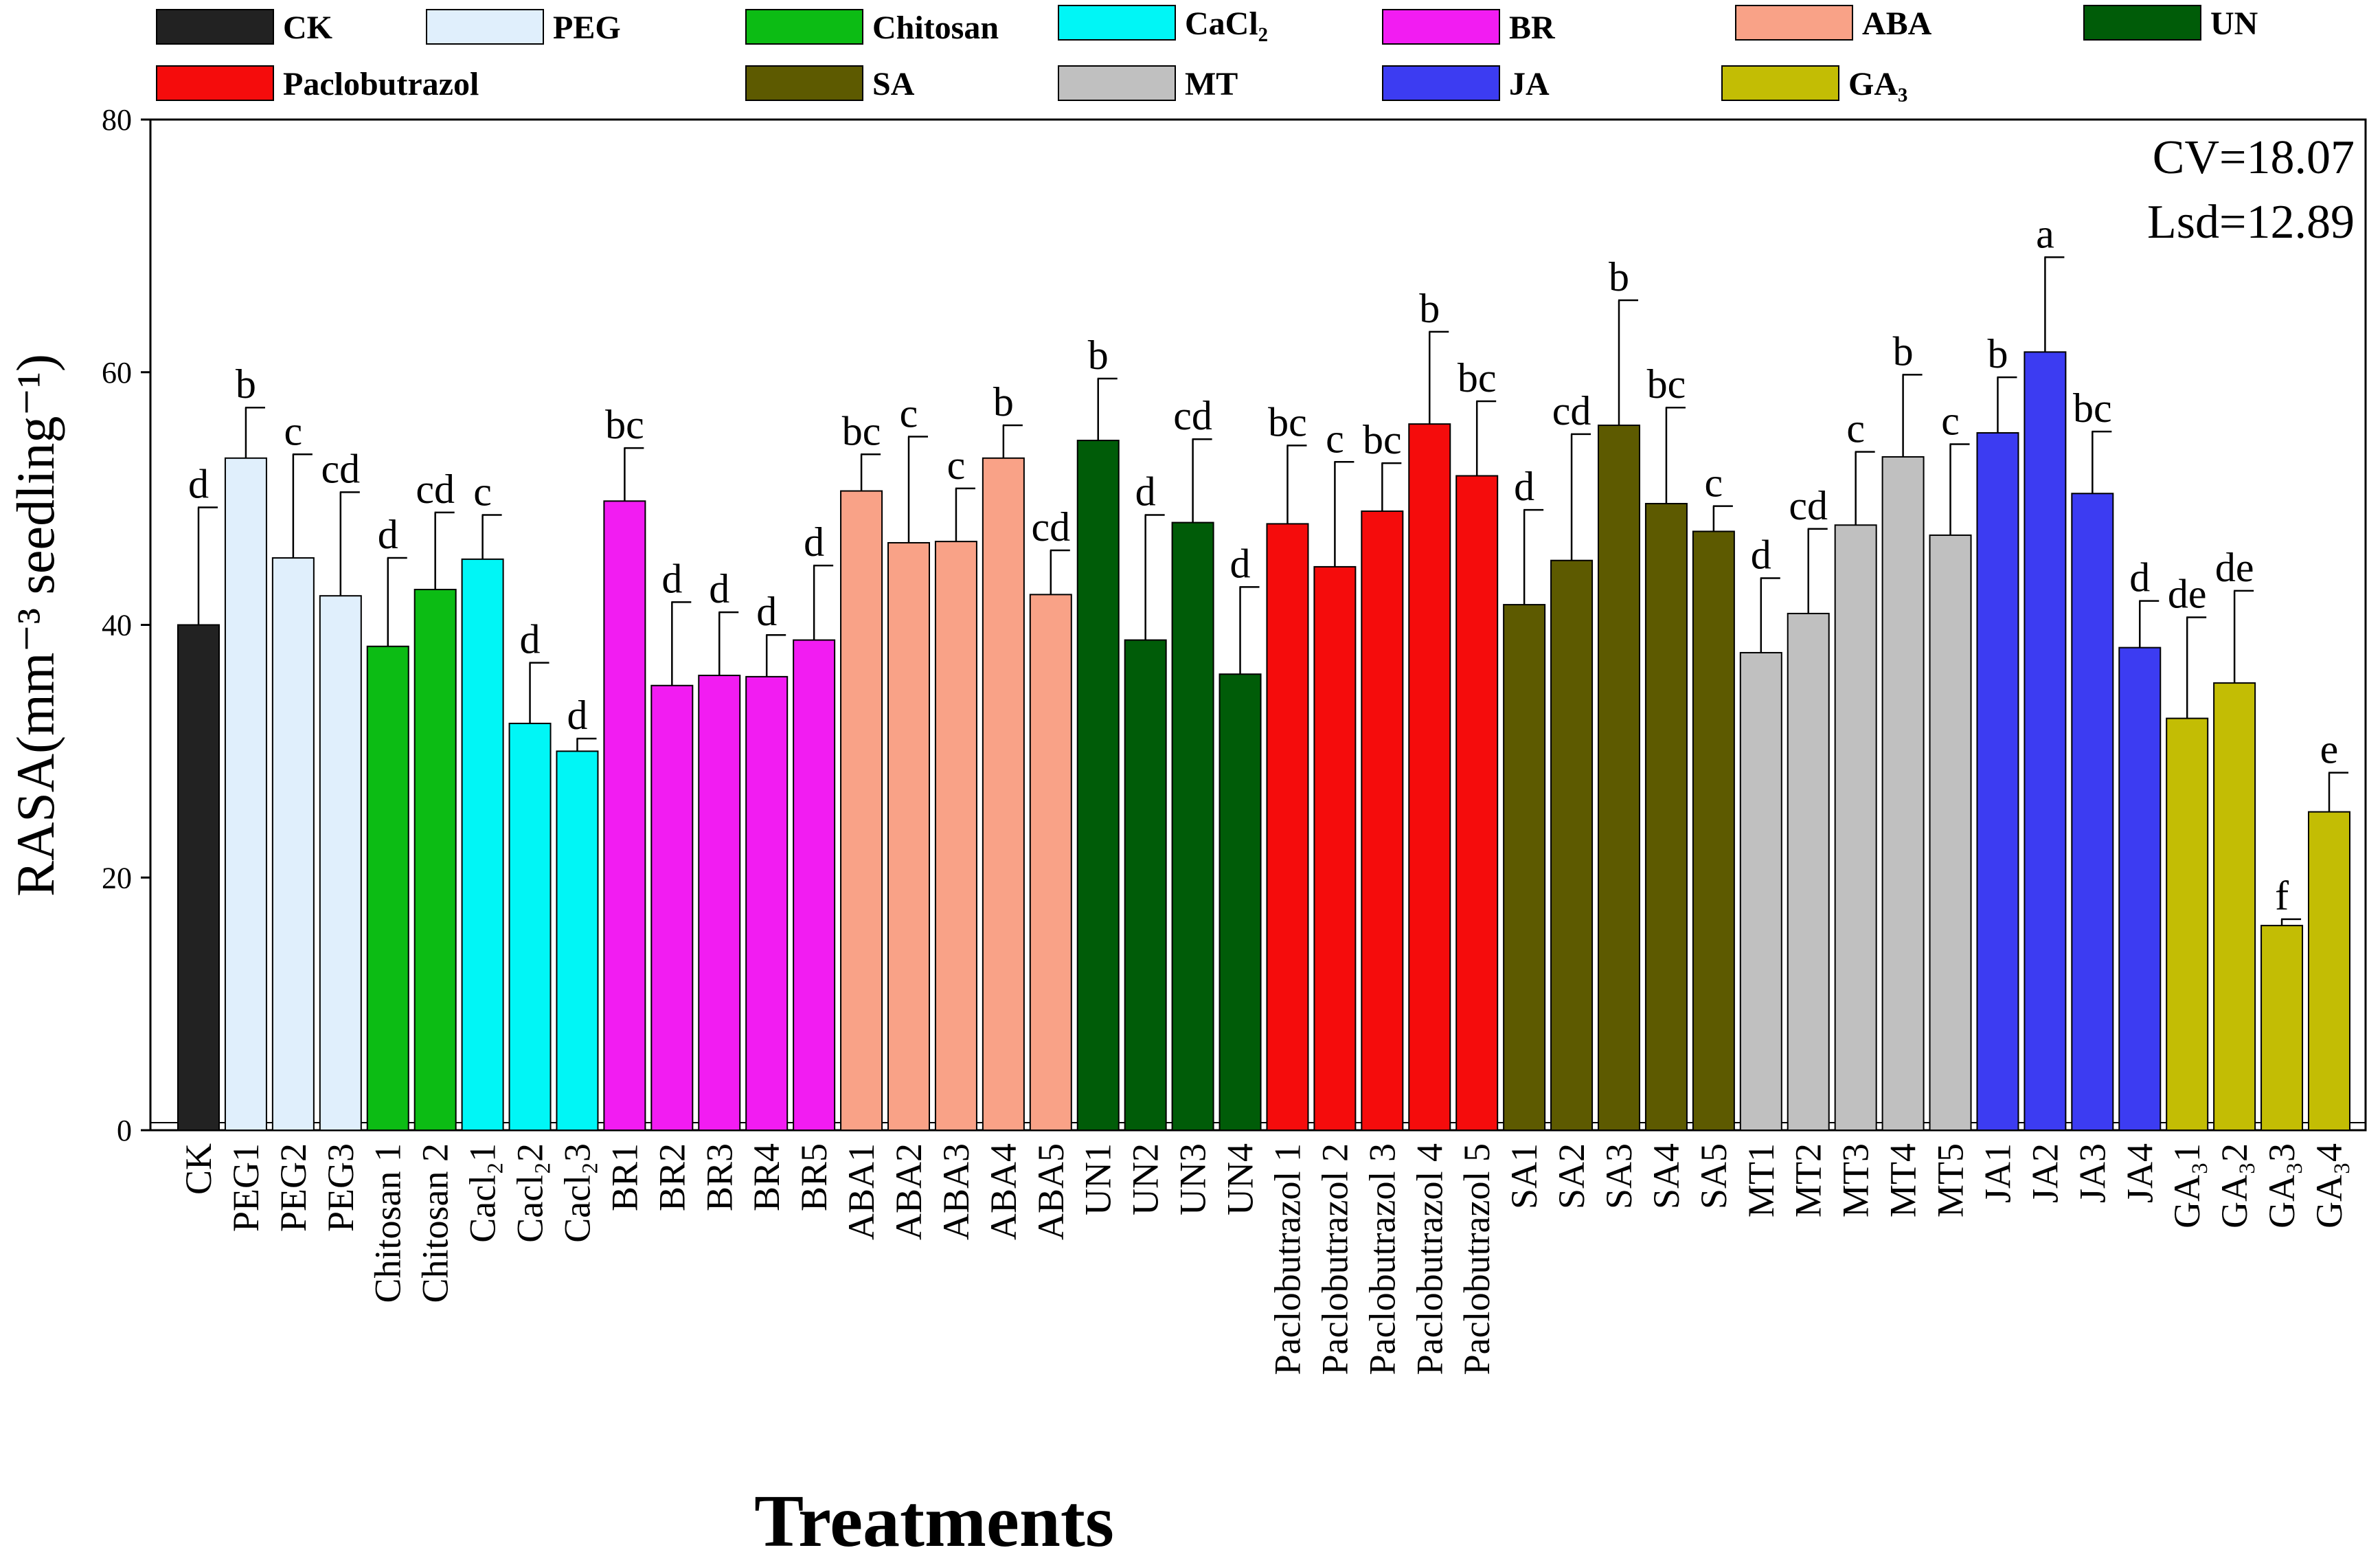 This screenshot has width=2380, height=1561. I want to click on y-tick-label: 0, so click(124, 1131).